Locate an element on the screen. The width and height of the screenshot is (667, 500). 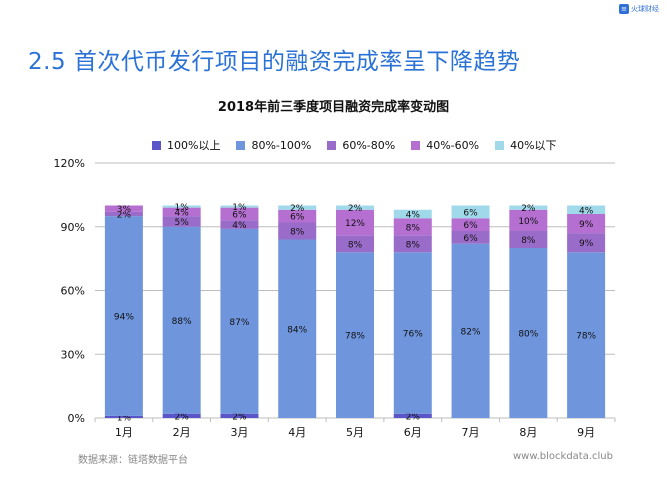
data-label: 9% is located at coordinates (586, 244).